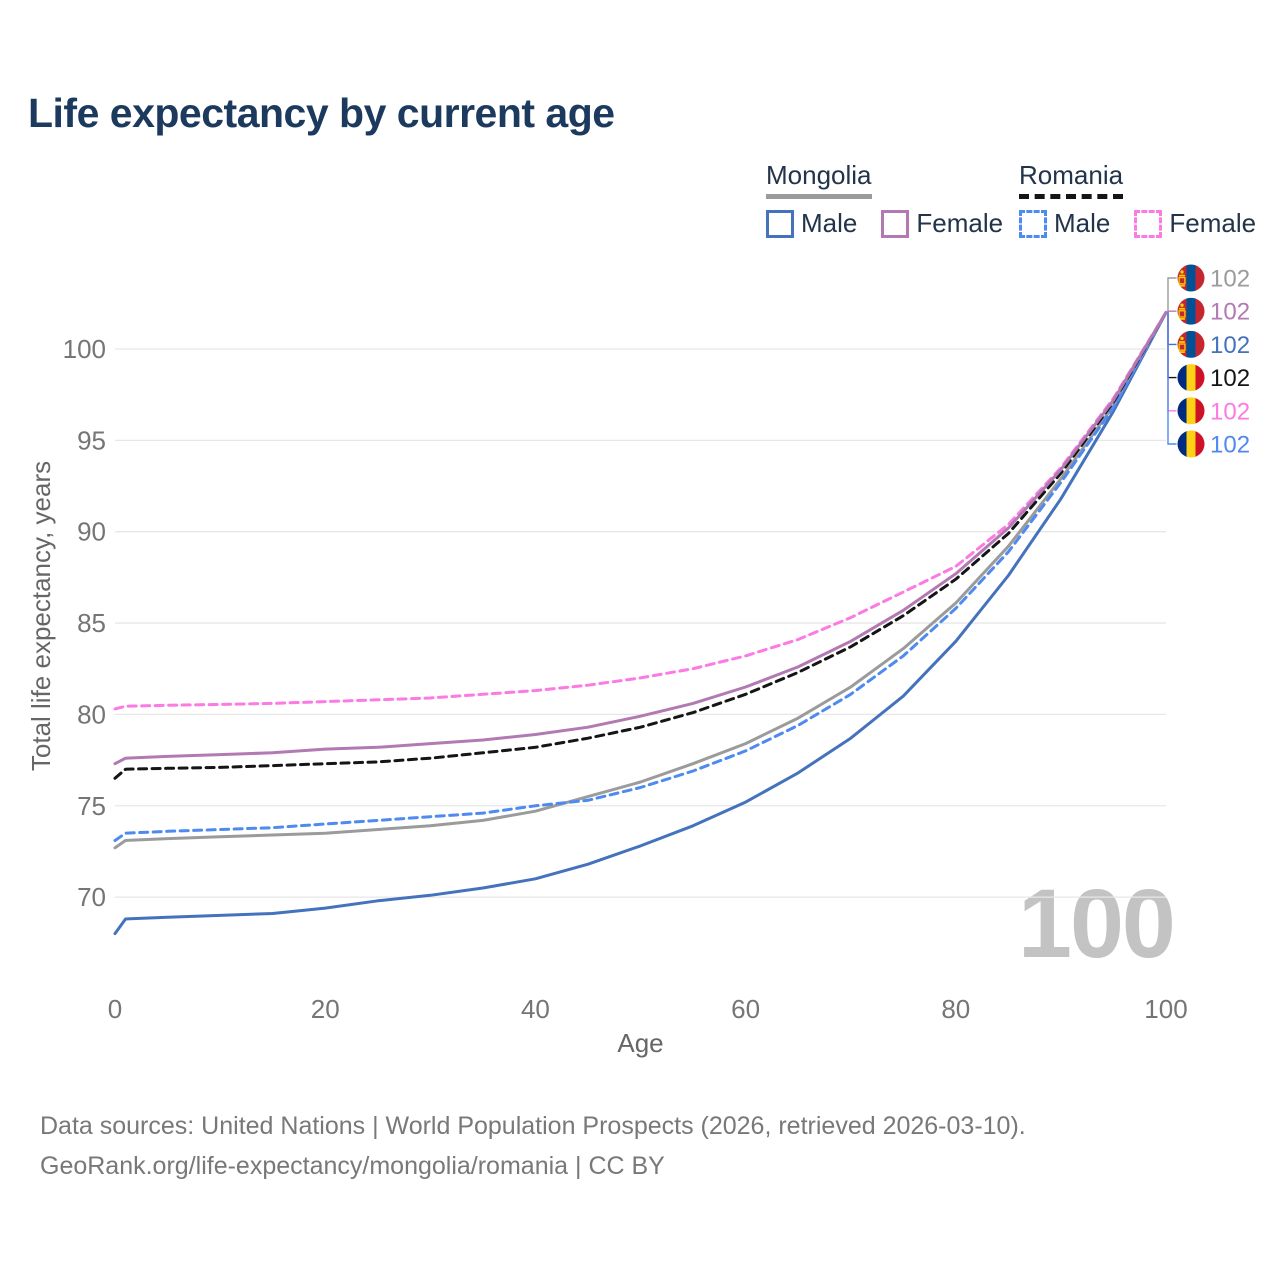  I want to click on x-tick-label-0: 0, so click(115, 1009).